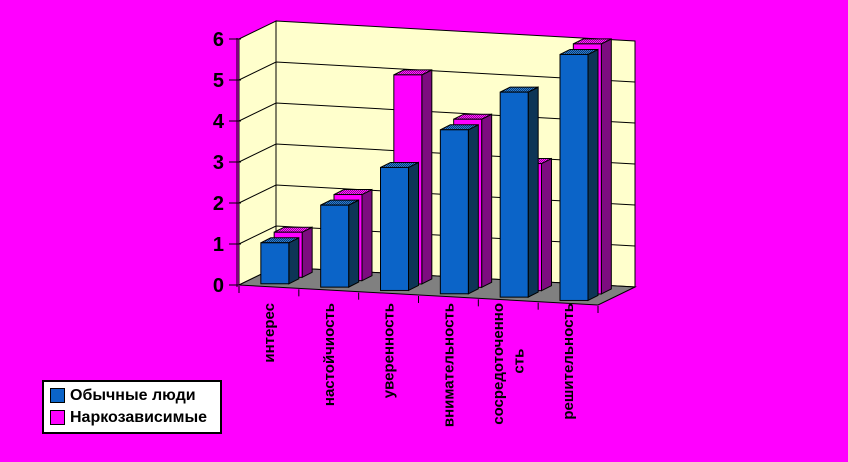  Describe the element at coordinates (568, 361) in the screenshot. I see `category-label: решительность` at that location.